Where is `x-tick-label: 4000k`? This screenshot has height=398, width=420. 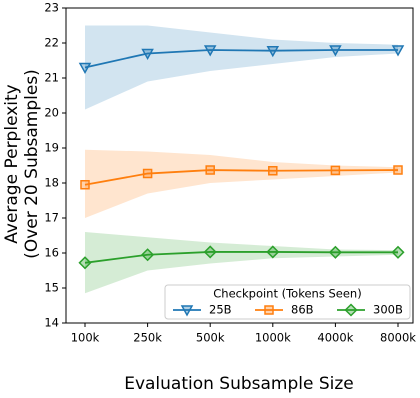
x-tick-label: 4000k is located at coordinates (335, 338).